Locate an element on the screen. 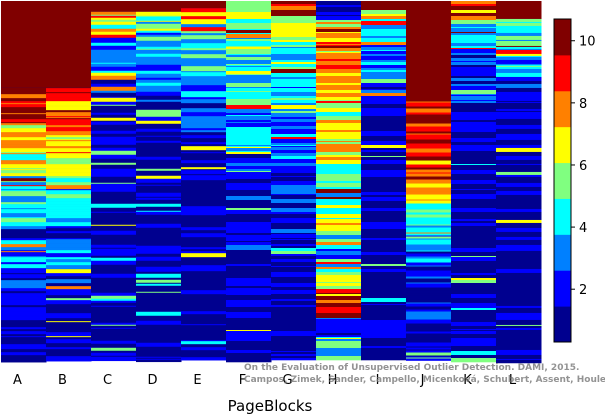 Image resolution: width=605 pixels, height=415 pixels. x-tick-label-A: A is located at coordinates (17, 380).